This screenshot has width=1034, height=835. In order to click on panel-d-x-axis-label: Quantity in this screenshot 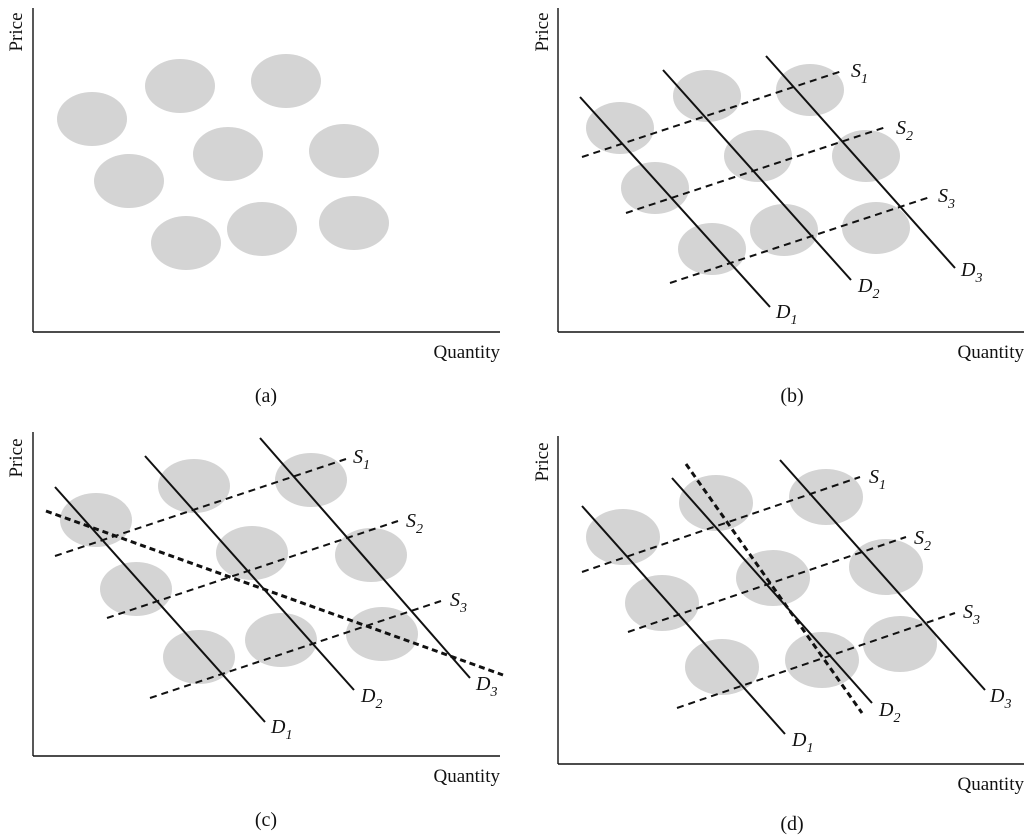, I will do `click(991, 784)`.